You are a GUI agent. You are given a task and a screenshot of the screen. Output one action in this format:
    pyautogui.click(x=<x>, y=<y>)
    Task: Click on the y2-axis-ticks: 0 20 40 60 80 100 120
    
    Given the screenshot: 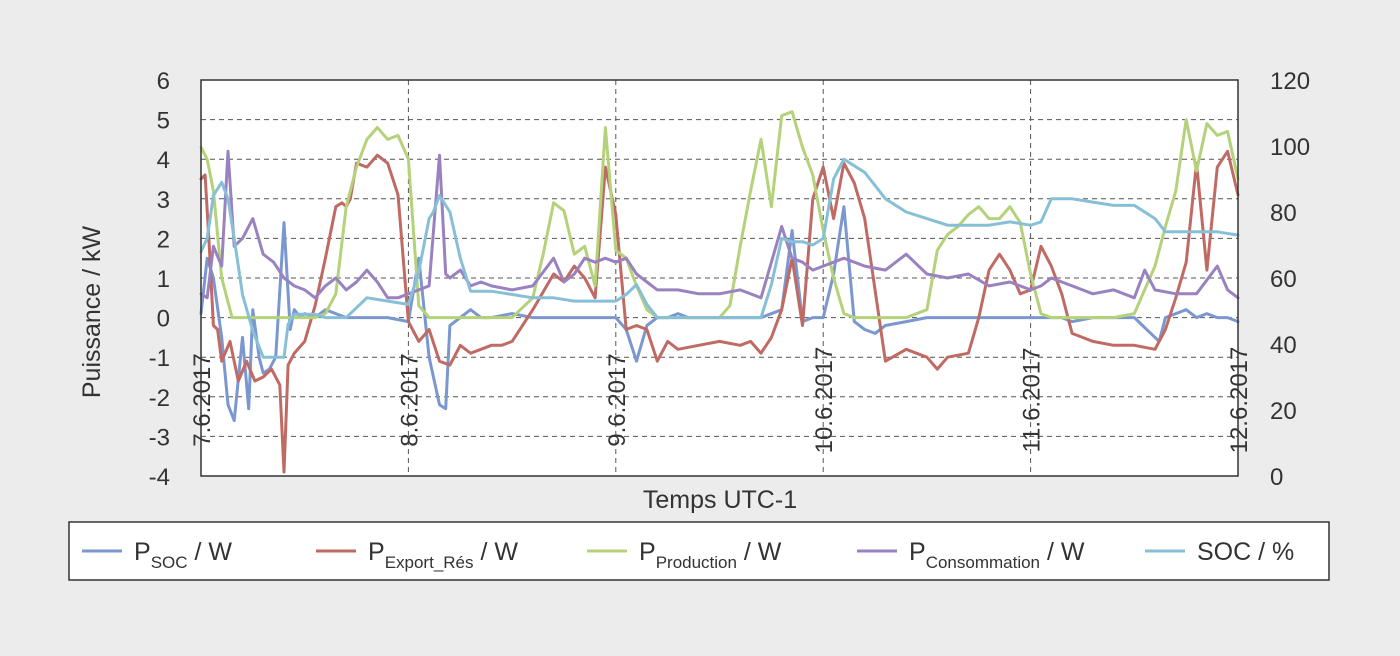 What is the action you would take?
    pyautogui.click(x=1290, y=279)
    